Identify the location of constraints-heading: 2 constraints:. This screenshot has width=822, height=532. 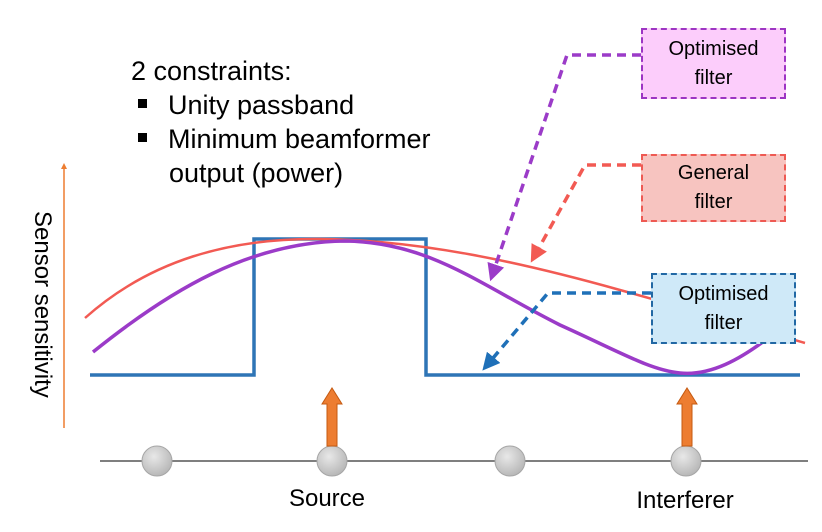
(211, 71).